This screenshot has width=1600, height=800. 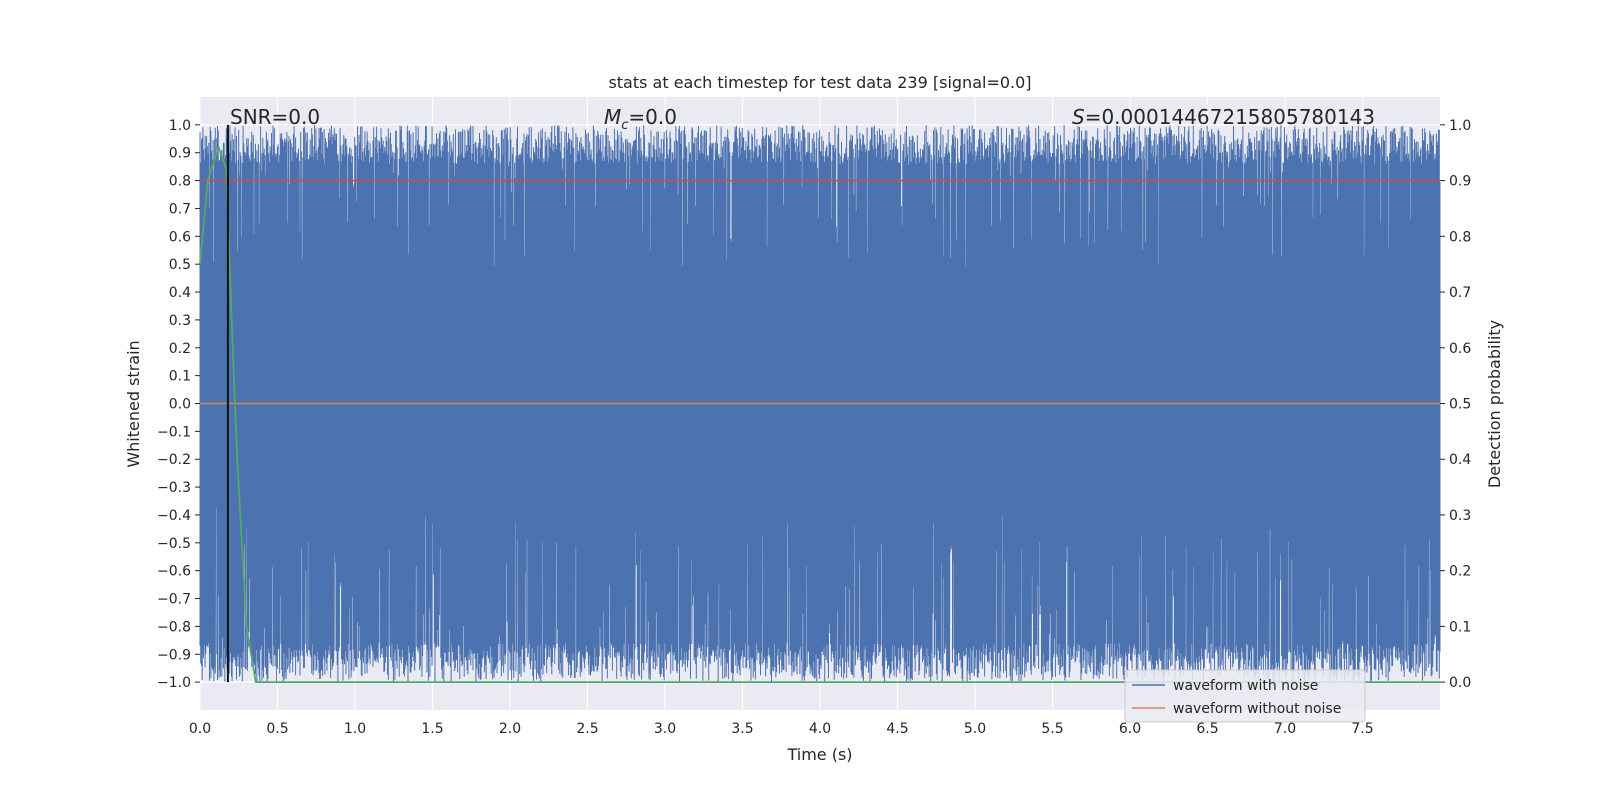 I want to click on s-symbol: S, so click(x=1078, y=117).